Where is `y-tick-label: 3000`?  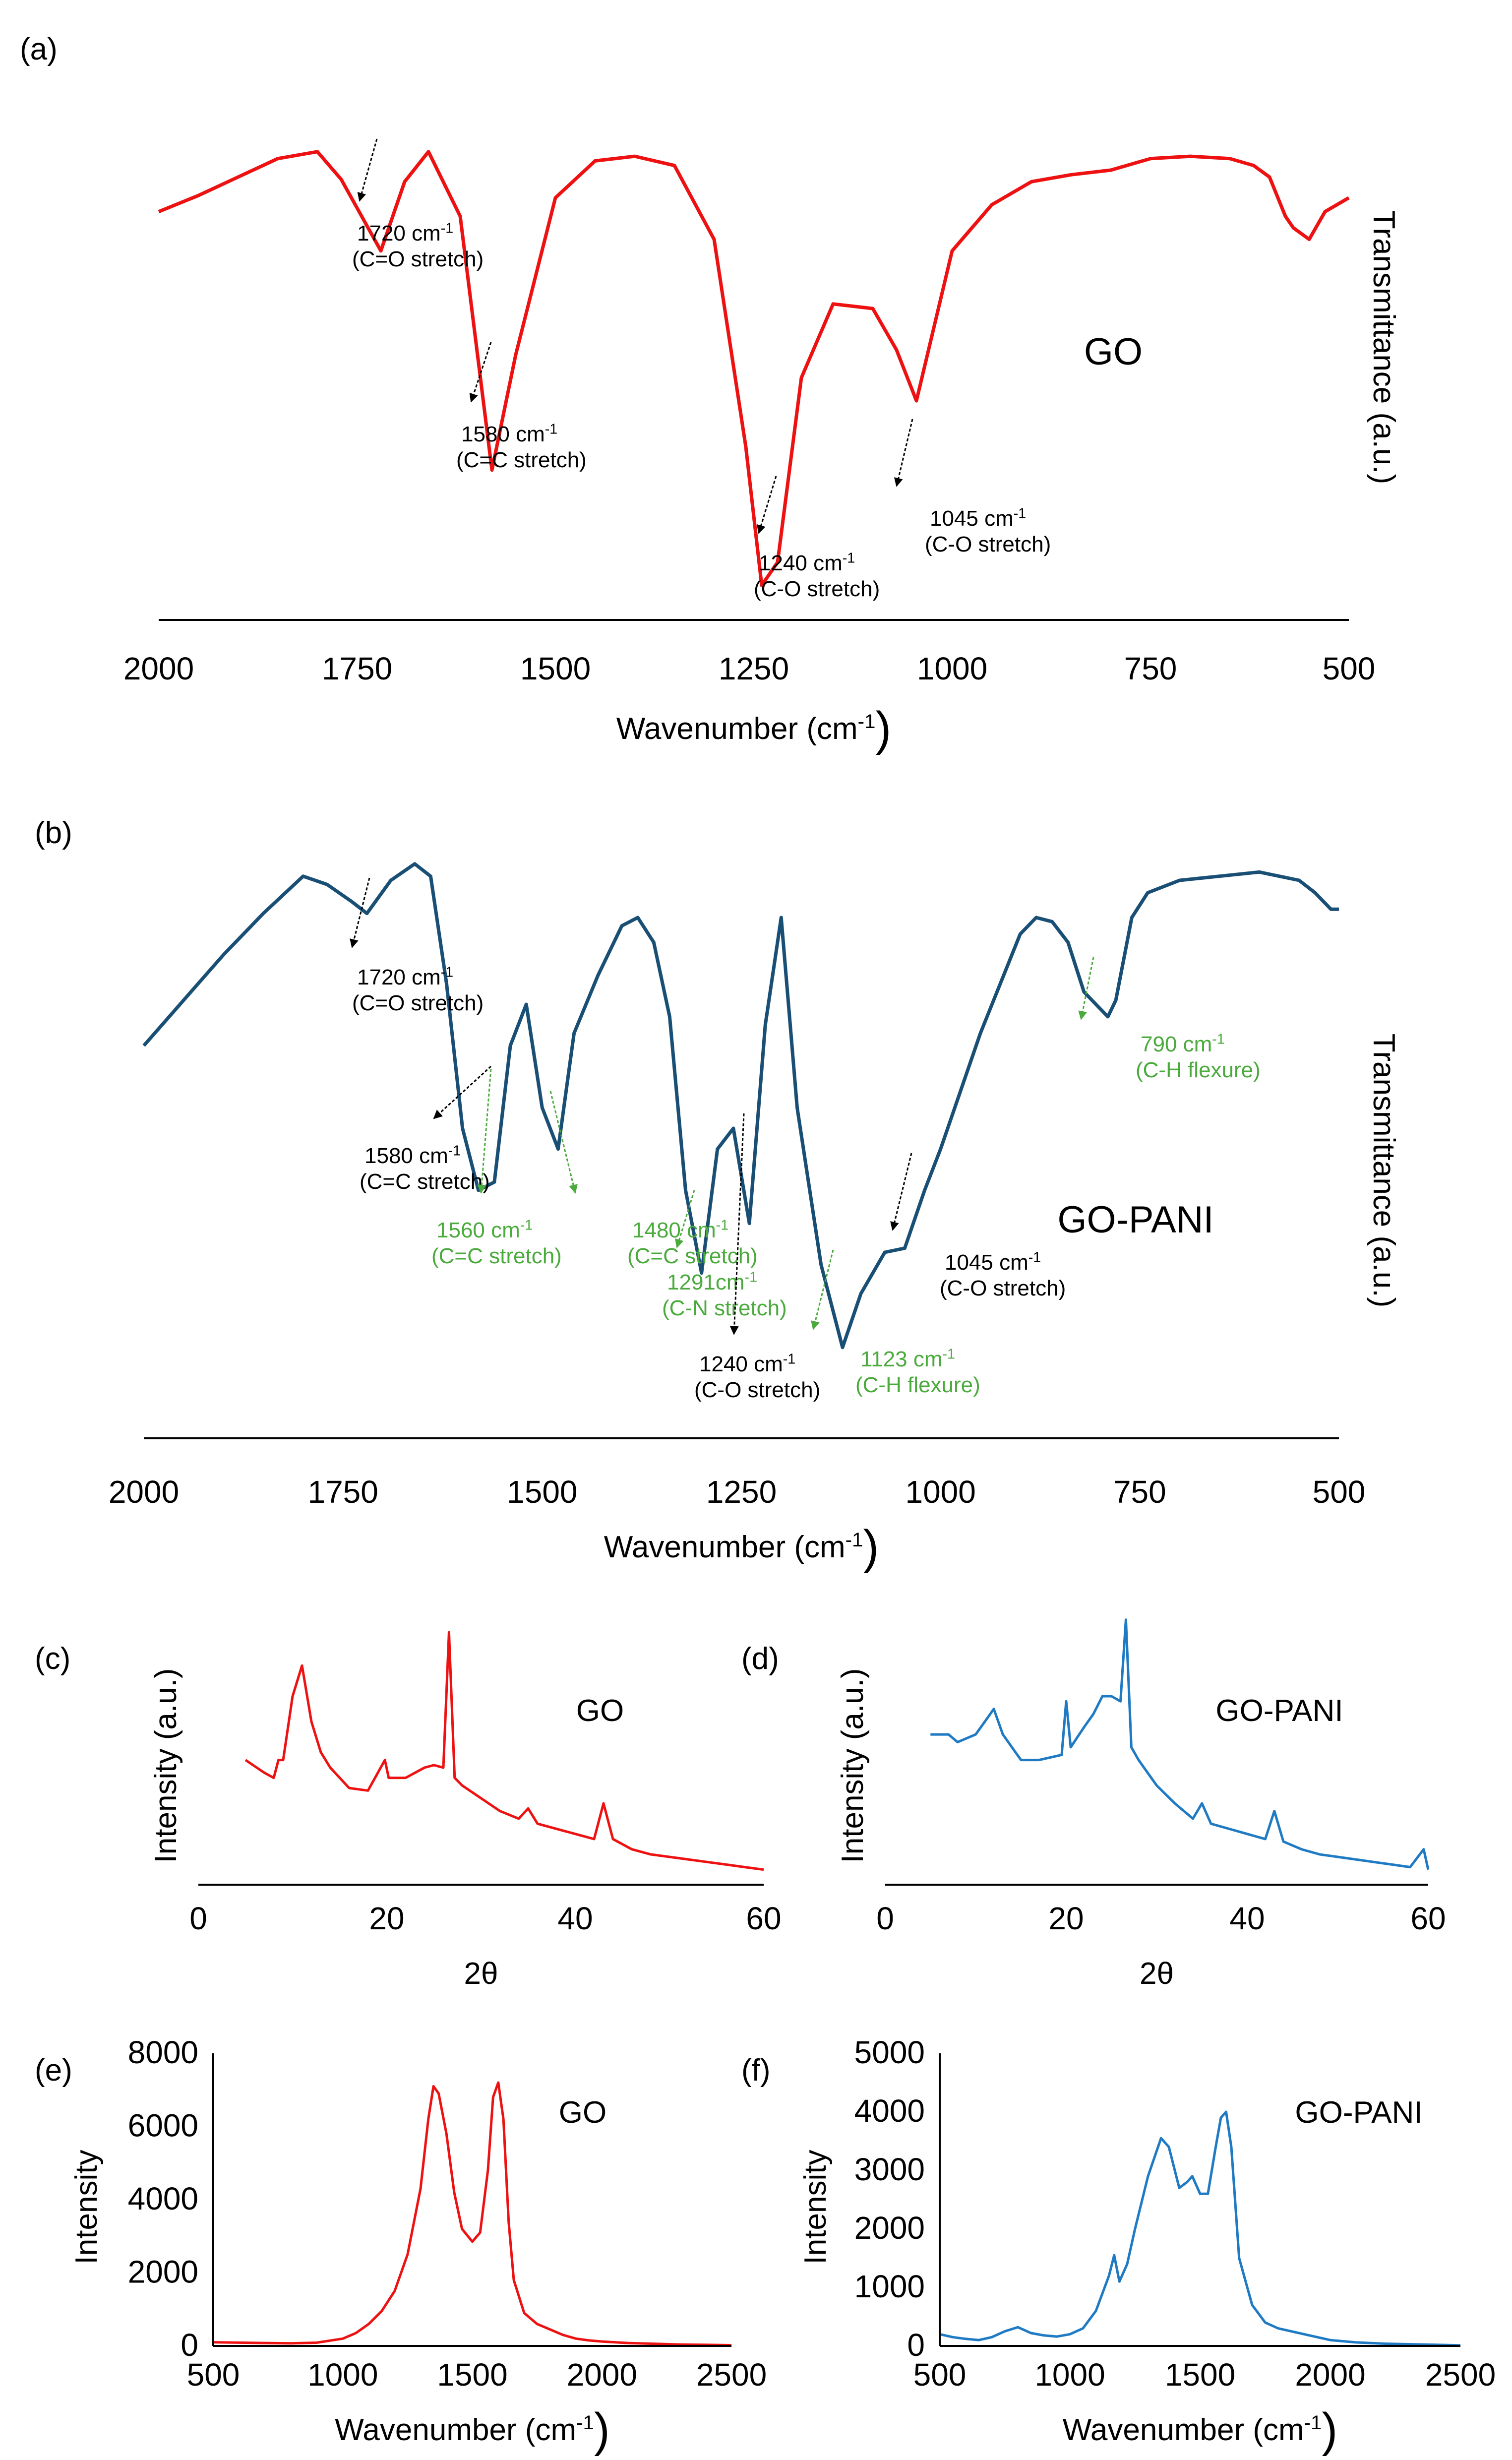 y-tick-label: 3000 is located at coordinates (890, 2169).